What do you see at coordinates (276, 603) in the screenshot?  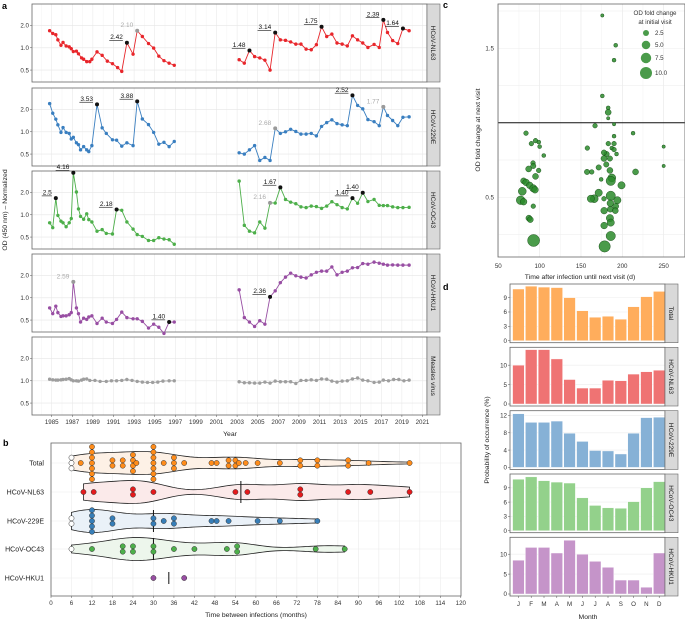 I see `x-tick-label: 66` at bounding box center [276, 603].